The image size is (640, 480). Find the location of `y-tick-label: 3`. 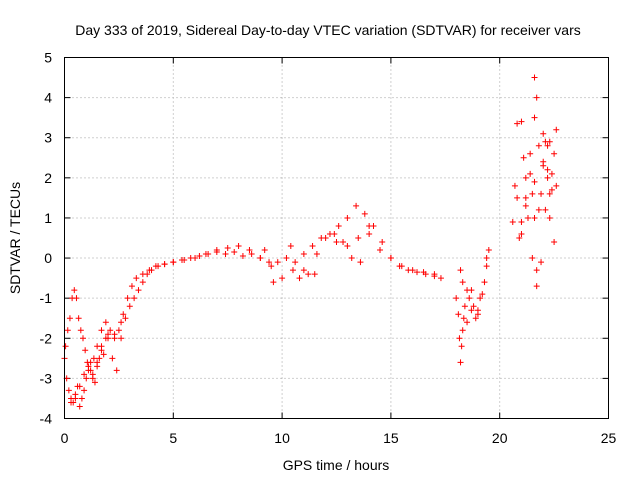

y-tick-label: 3 is located at coordinates (48, 138).